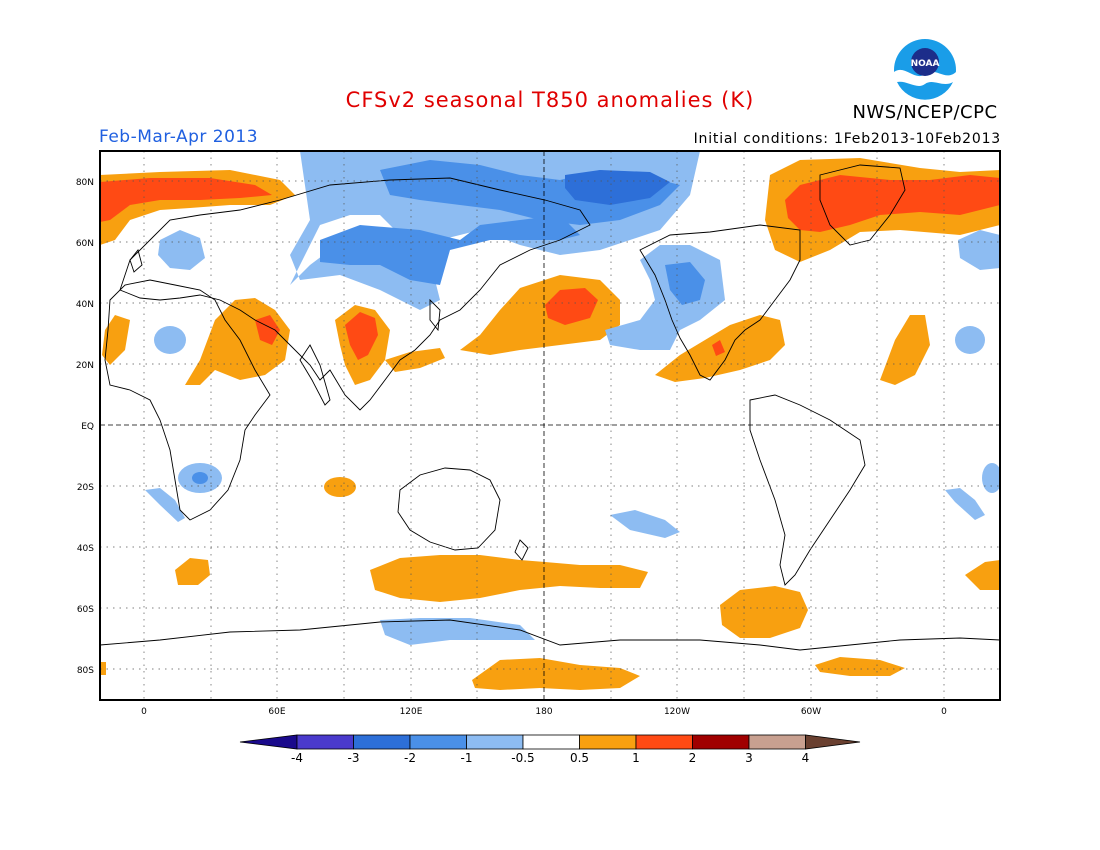 The height and width of the screenshot is (850, 1100). What do you see at coordinates (85, 488) in the screenshot?
I see `lat-label: 20S` at bounding box center [85, 488].